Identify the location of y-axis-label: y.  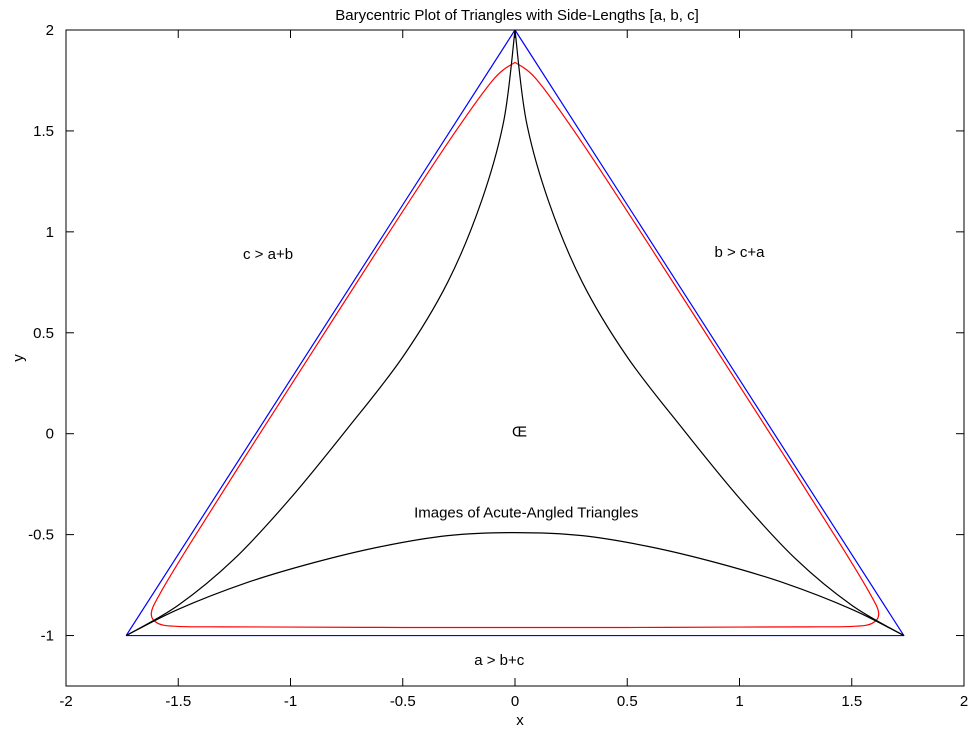
(18, 358).